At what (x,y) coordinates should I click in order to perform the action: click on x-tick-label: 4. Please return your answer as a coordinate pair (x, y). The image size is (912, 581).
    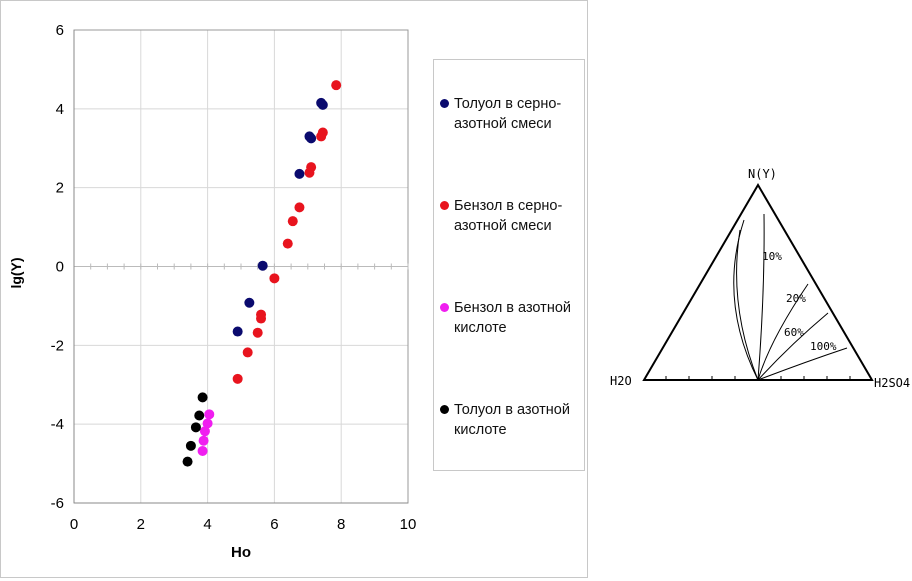
    Looking at the image, I should click on (207, 524).